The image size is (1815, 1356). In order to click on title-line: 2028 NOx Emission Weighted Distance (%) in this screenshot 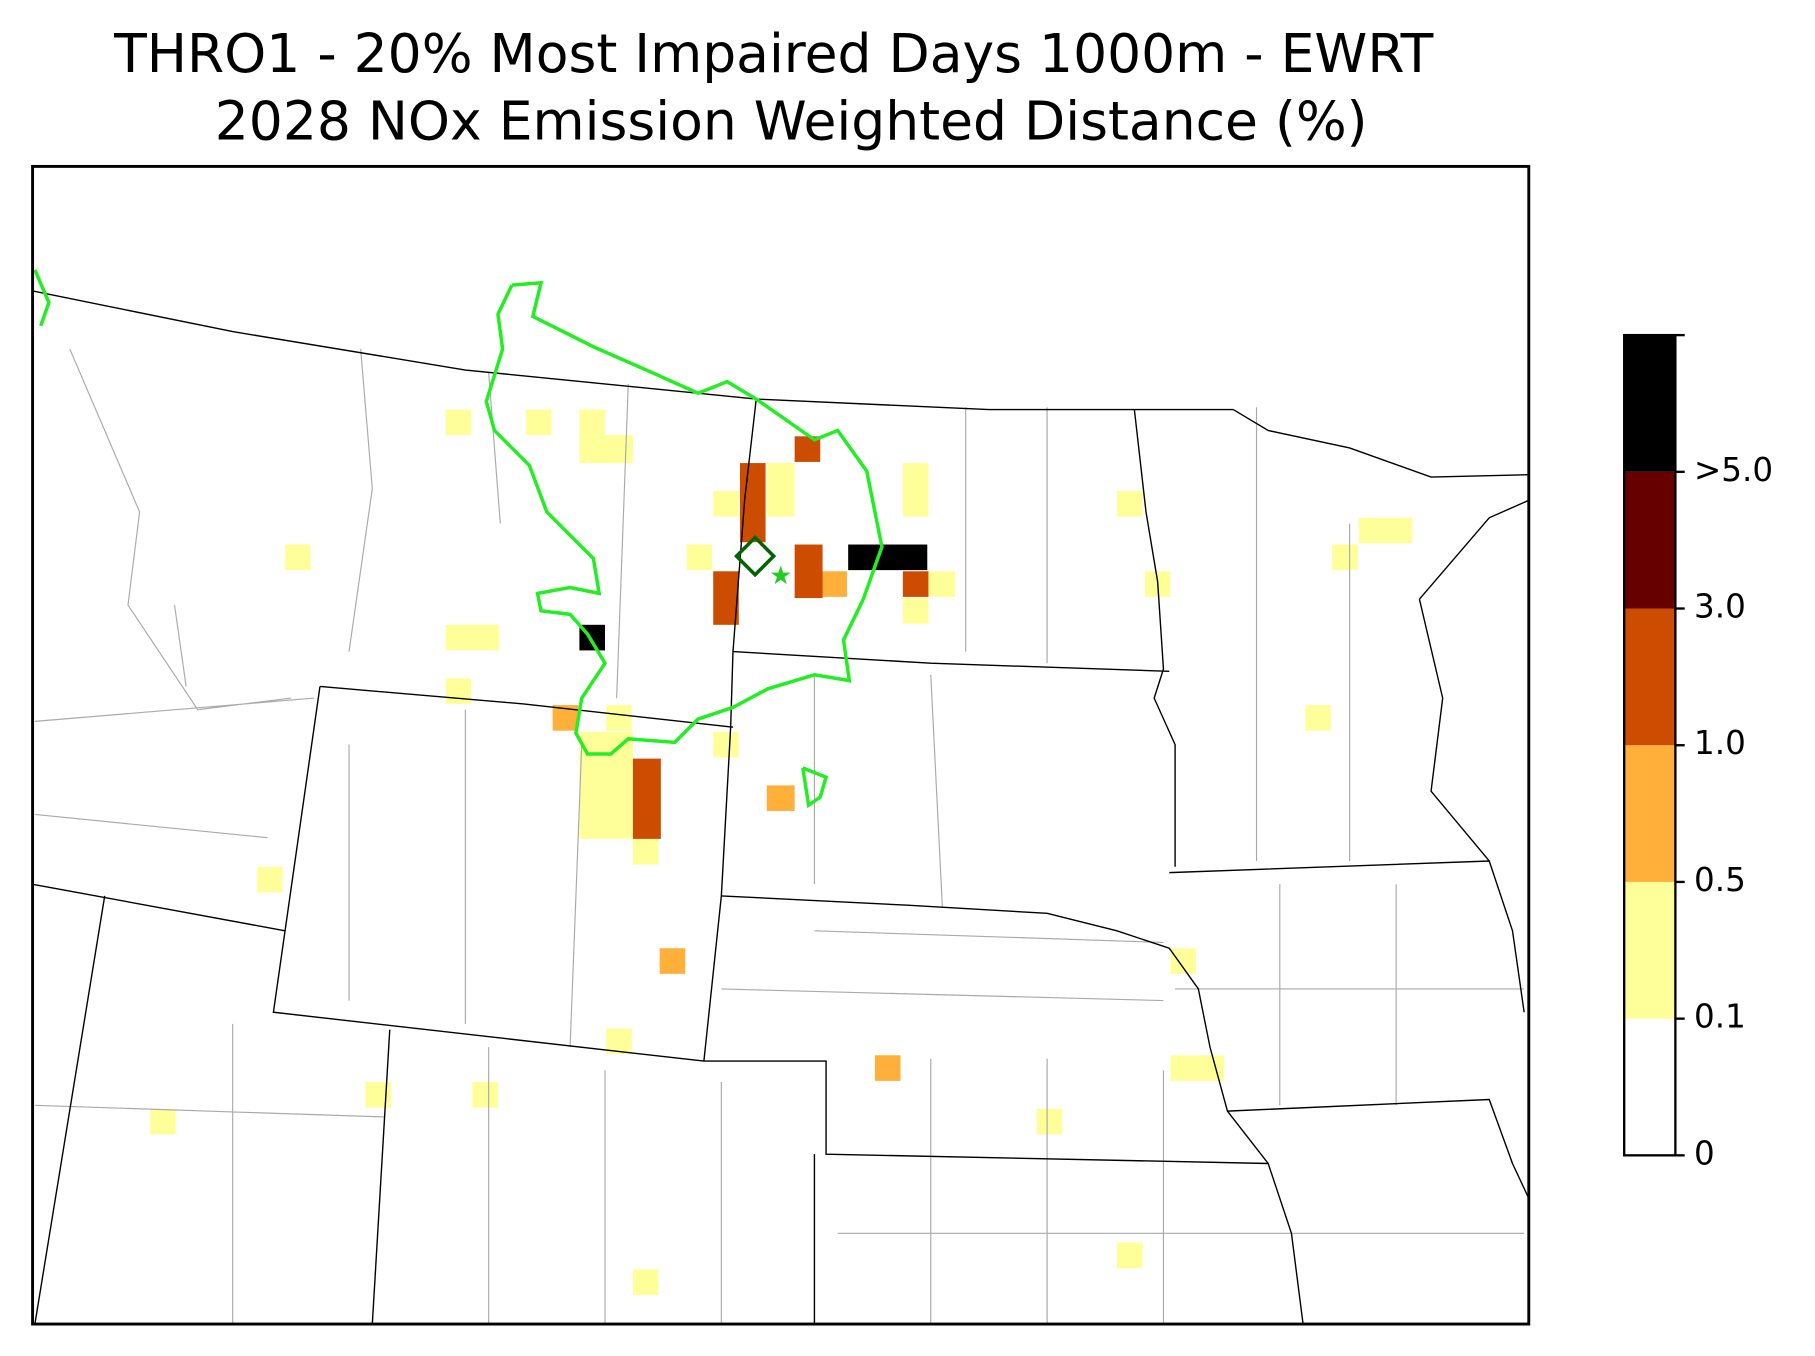, I will do `click(791, 121)`.